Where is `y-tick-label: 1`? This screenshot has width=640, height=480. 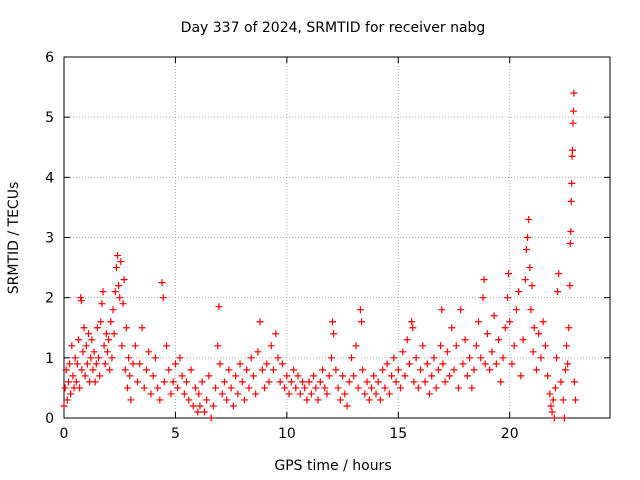 y-tick-label: 1 is located at coordinates (49, 359).